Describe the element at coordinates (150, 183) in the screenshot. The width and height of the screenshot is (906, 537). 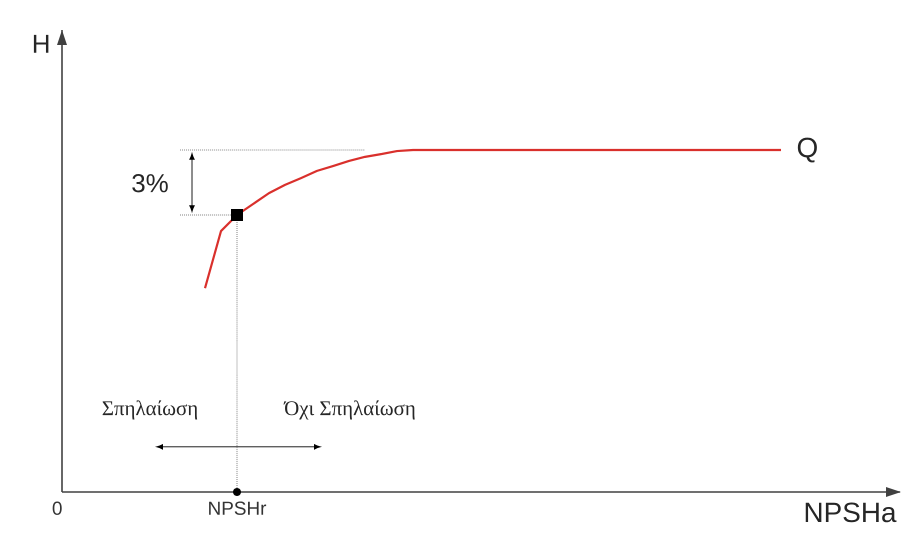
I see `text: 3%` at that location.